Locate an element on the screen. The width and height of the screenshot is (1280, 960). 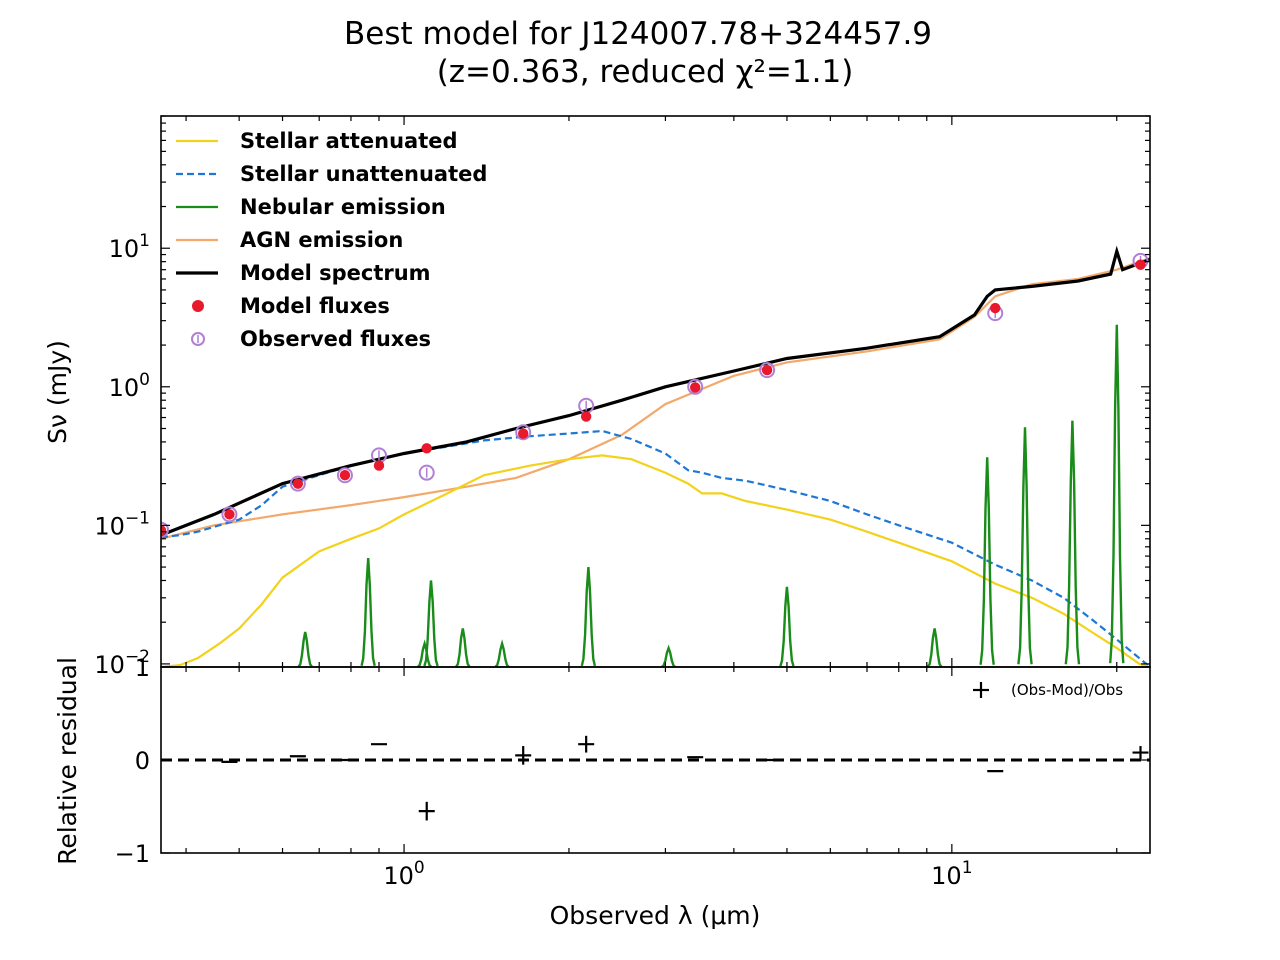
y-tick-label-residual: 1 is located at coordinates (142, 668).